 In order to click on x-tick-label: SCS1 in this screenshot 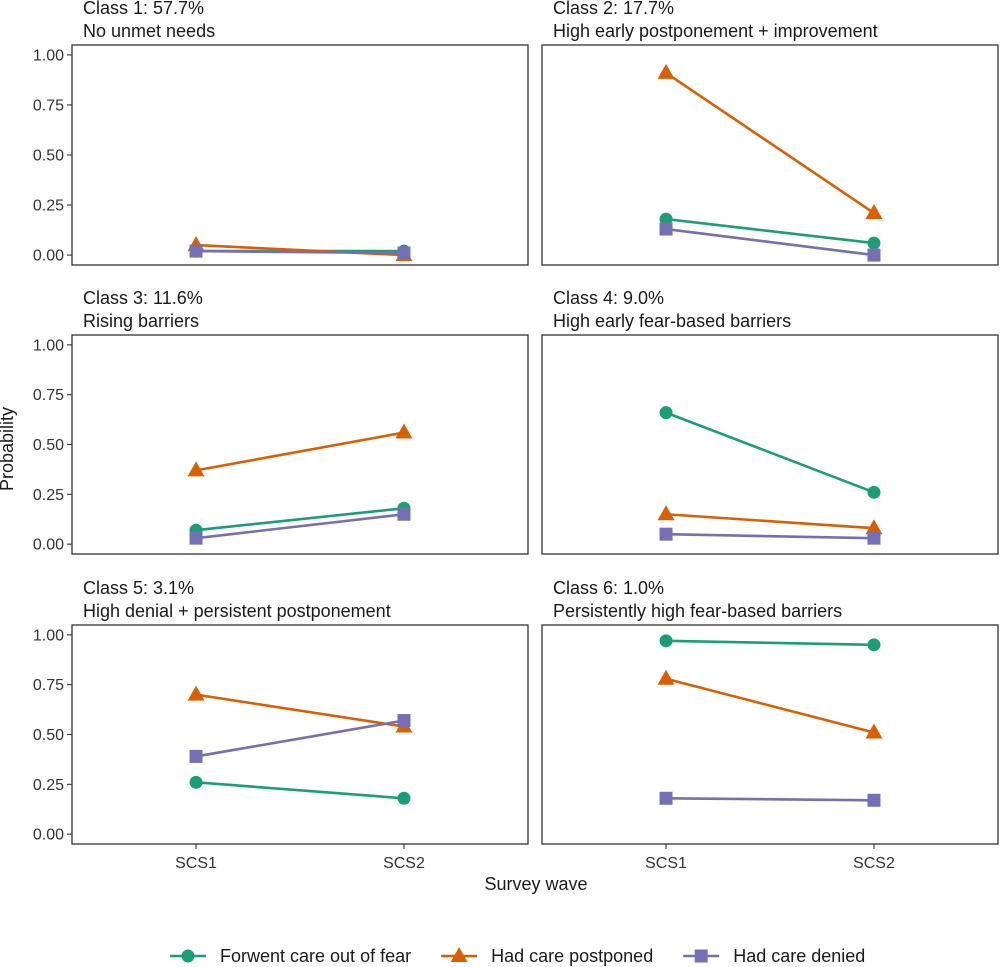, I will do `click(196, 863)`.